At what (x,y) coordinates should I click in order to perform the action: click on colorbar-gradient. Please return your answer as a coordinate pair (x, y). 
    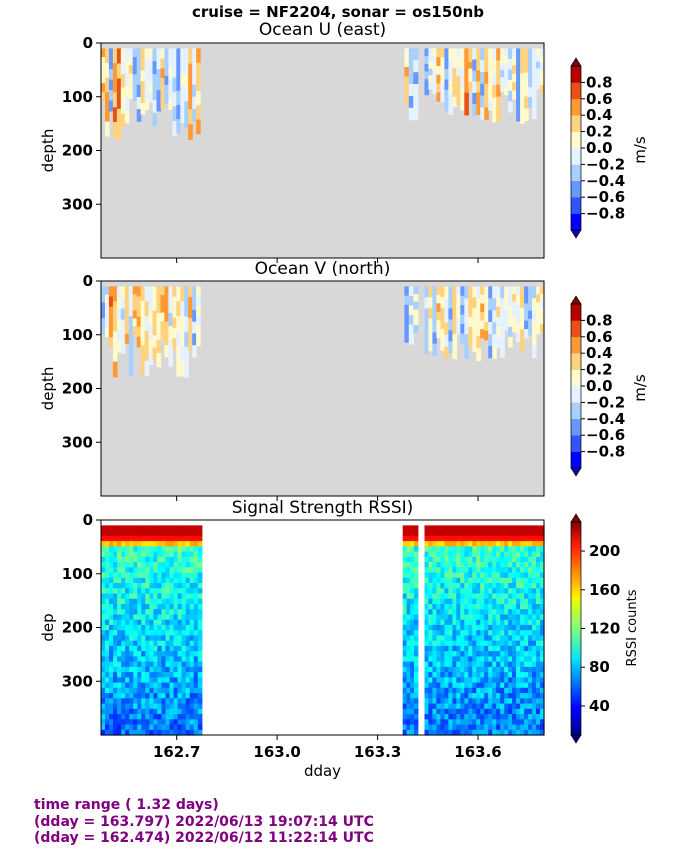
    Looking at the image, I should click on (576, 628).